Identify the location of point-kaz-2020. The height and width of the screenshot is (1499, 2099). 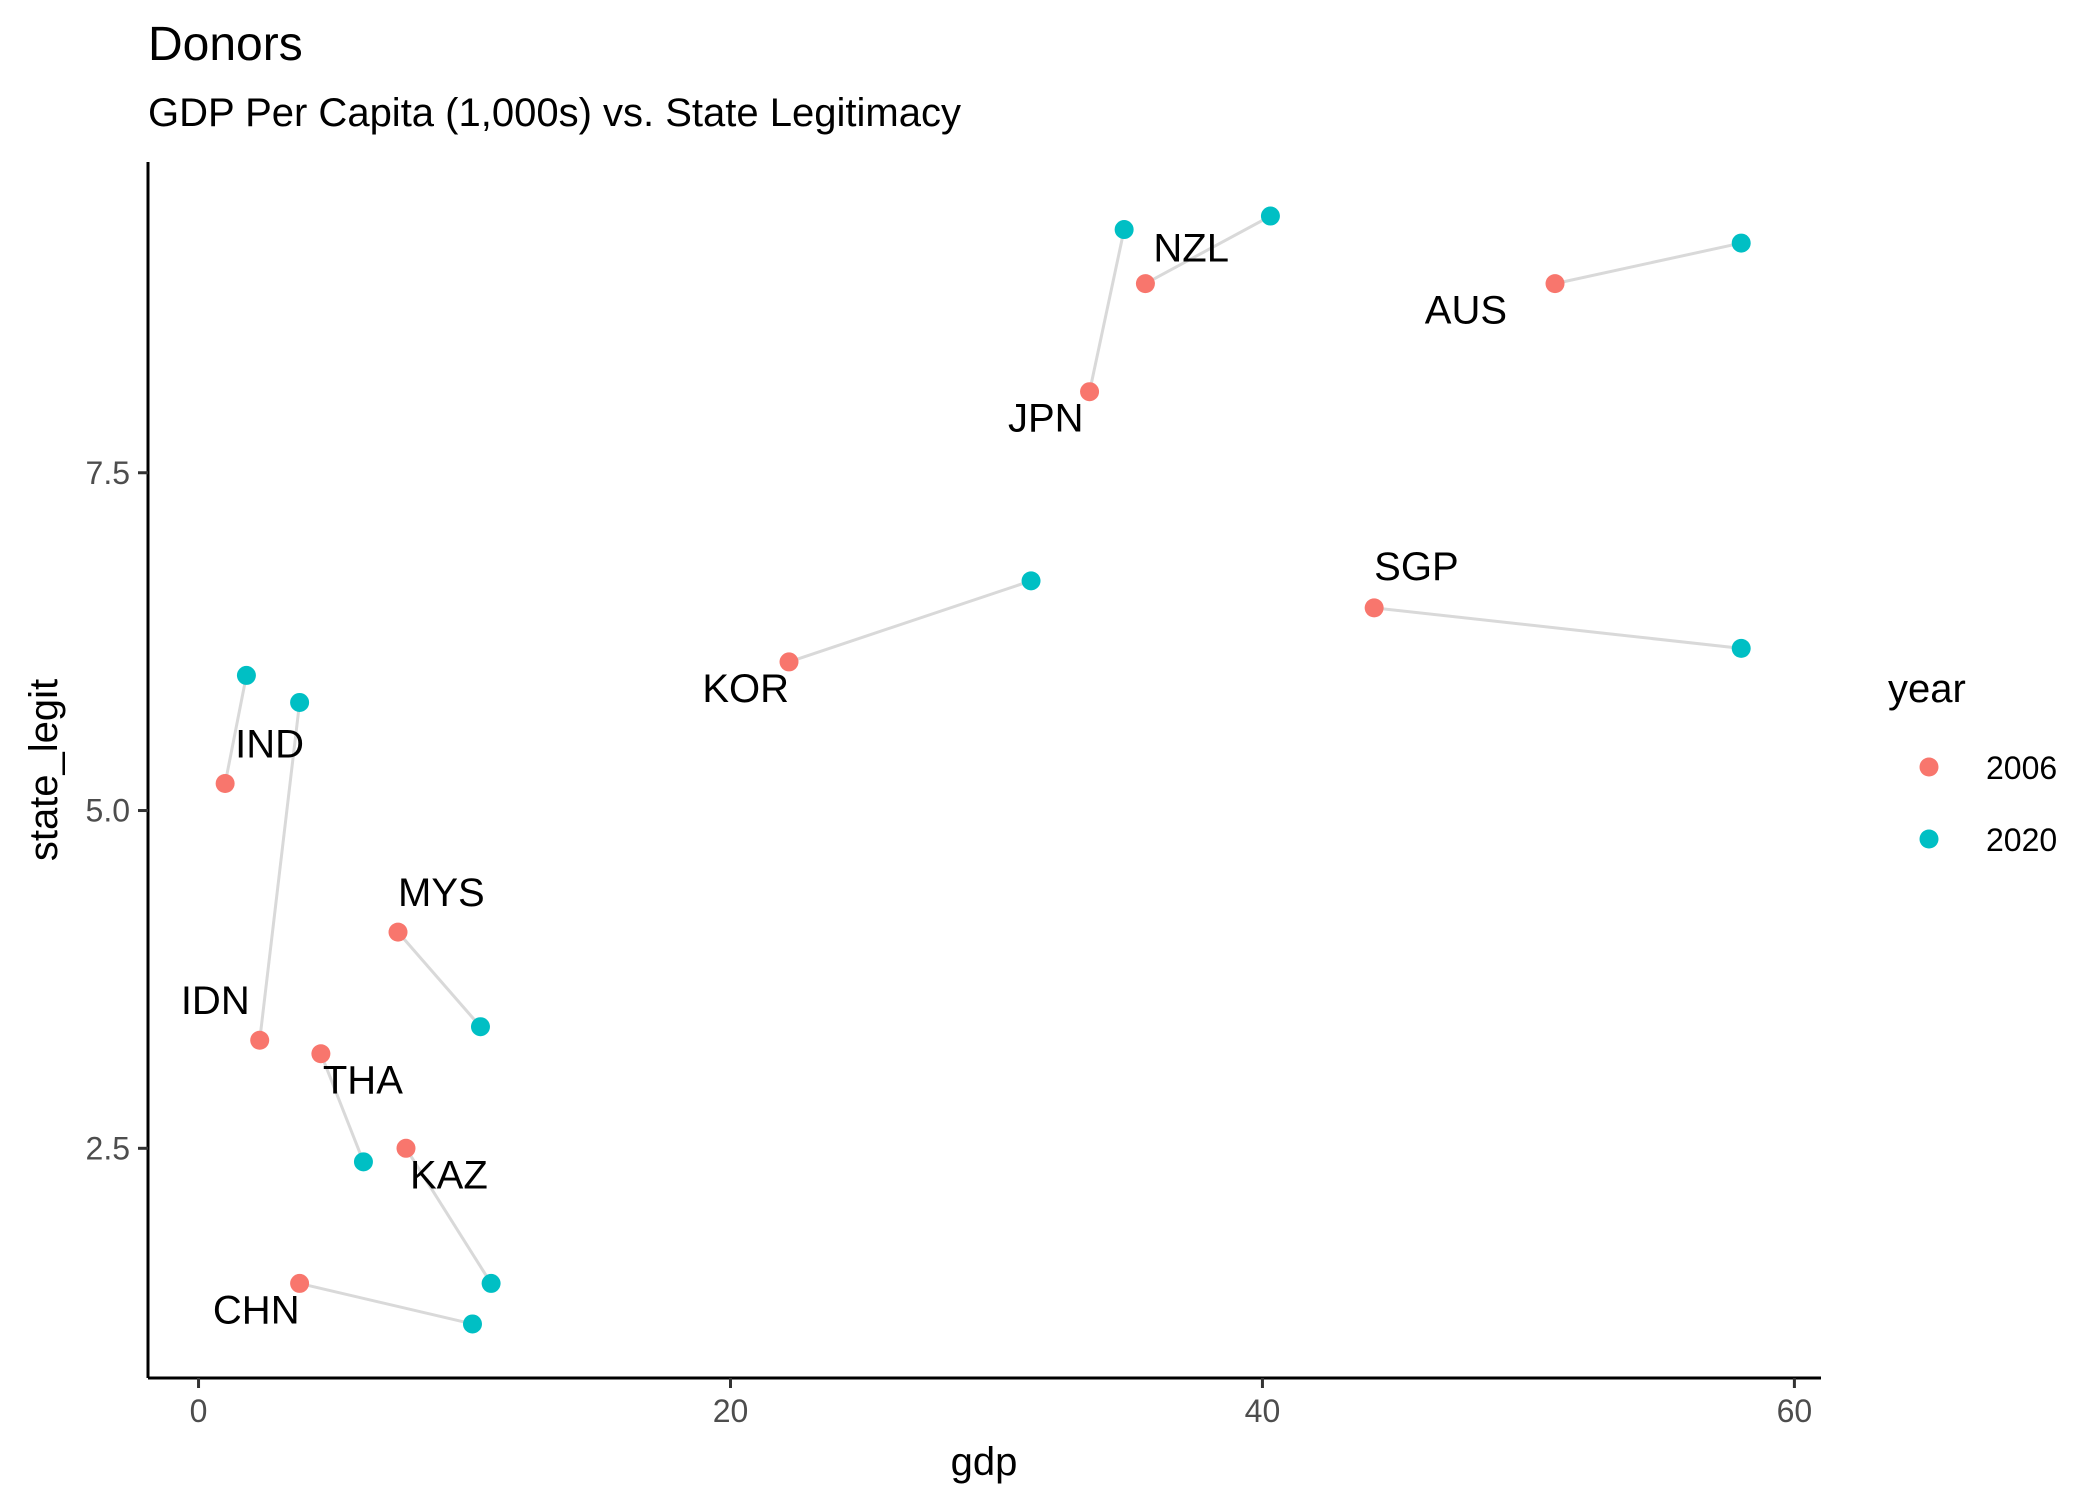
(491, 1283).